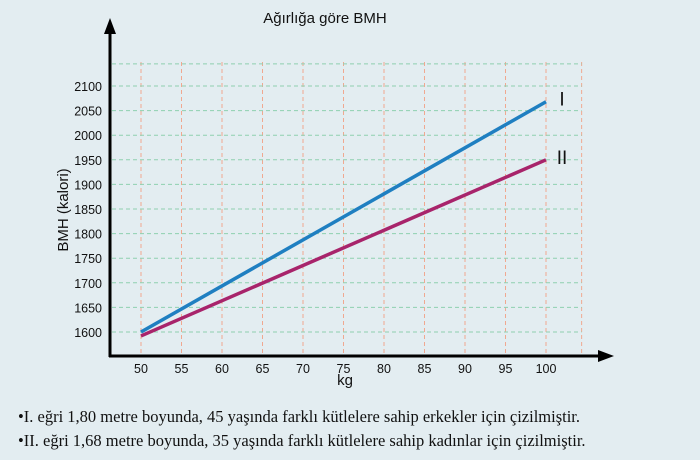 This screenshot has height=460, width=700. What do you see at coordinates (88, 284) in the screenshot?
I see `y-tick-label: 1700` at bounding box center [88, 284].